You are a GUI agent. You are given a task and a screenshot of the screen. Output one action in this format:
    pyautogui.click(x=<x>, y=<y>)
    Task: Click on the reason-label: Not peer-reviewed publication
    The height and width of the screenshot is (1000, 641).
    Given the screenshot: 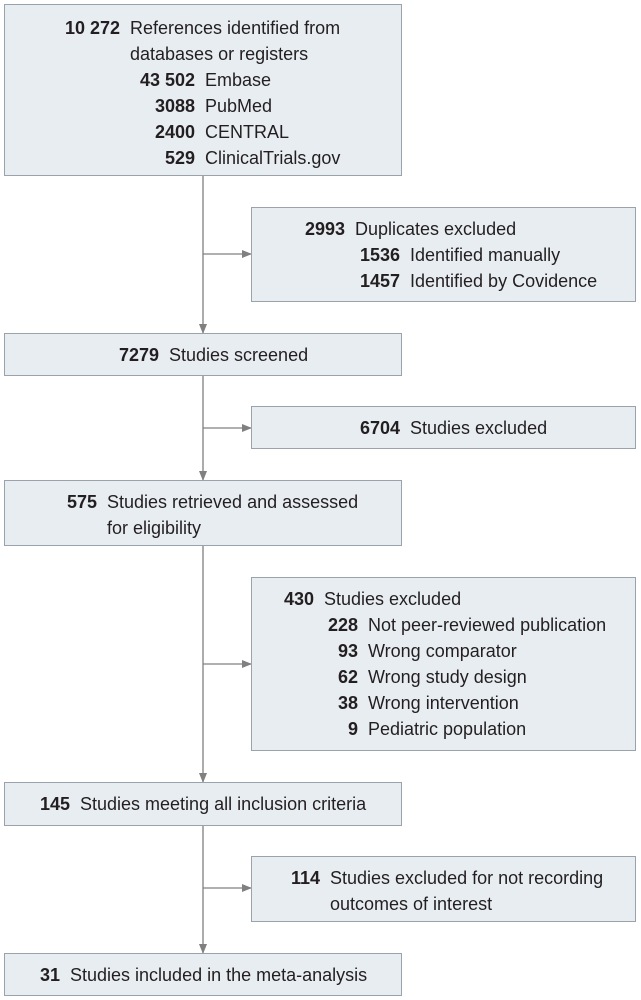 What is the action you would take?
    pyautogui.click(x=487, y=625)
    